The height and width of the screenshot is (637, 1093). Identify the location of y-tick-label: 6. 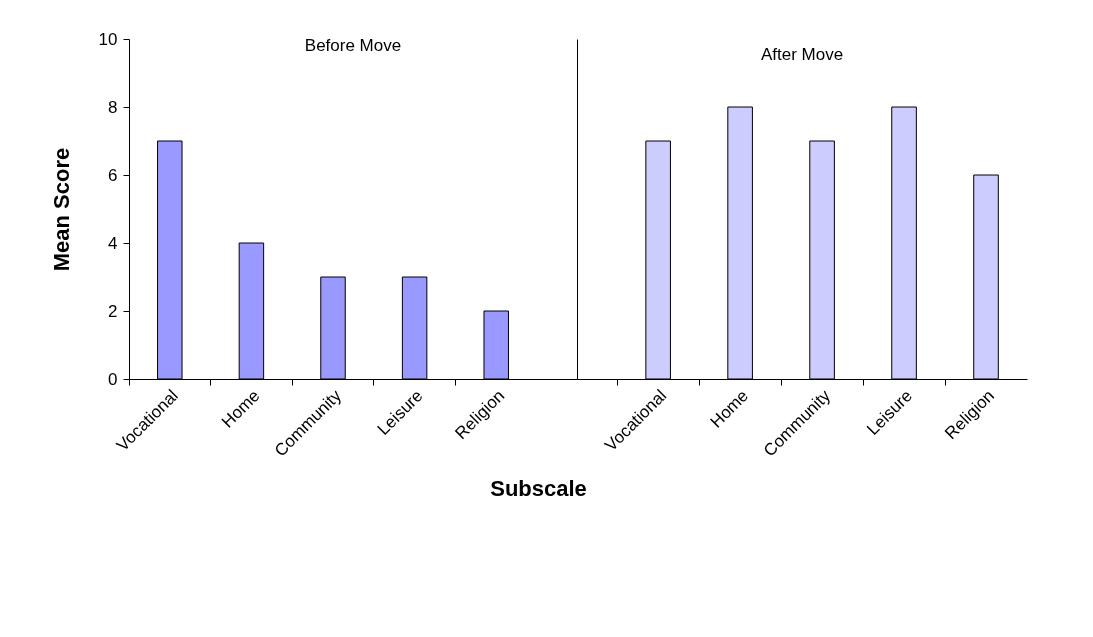
(113, 175).